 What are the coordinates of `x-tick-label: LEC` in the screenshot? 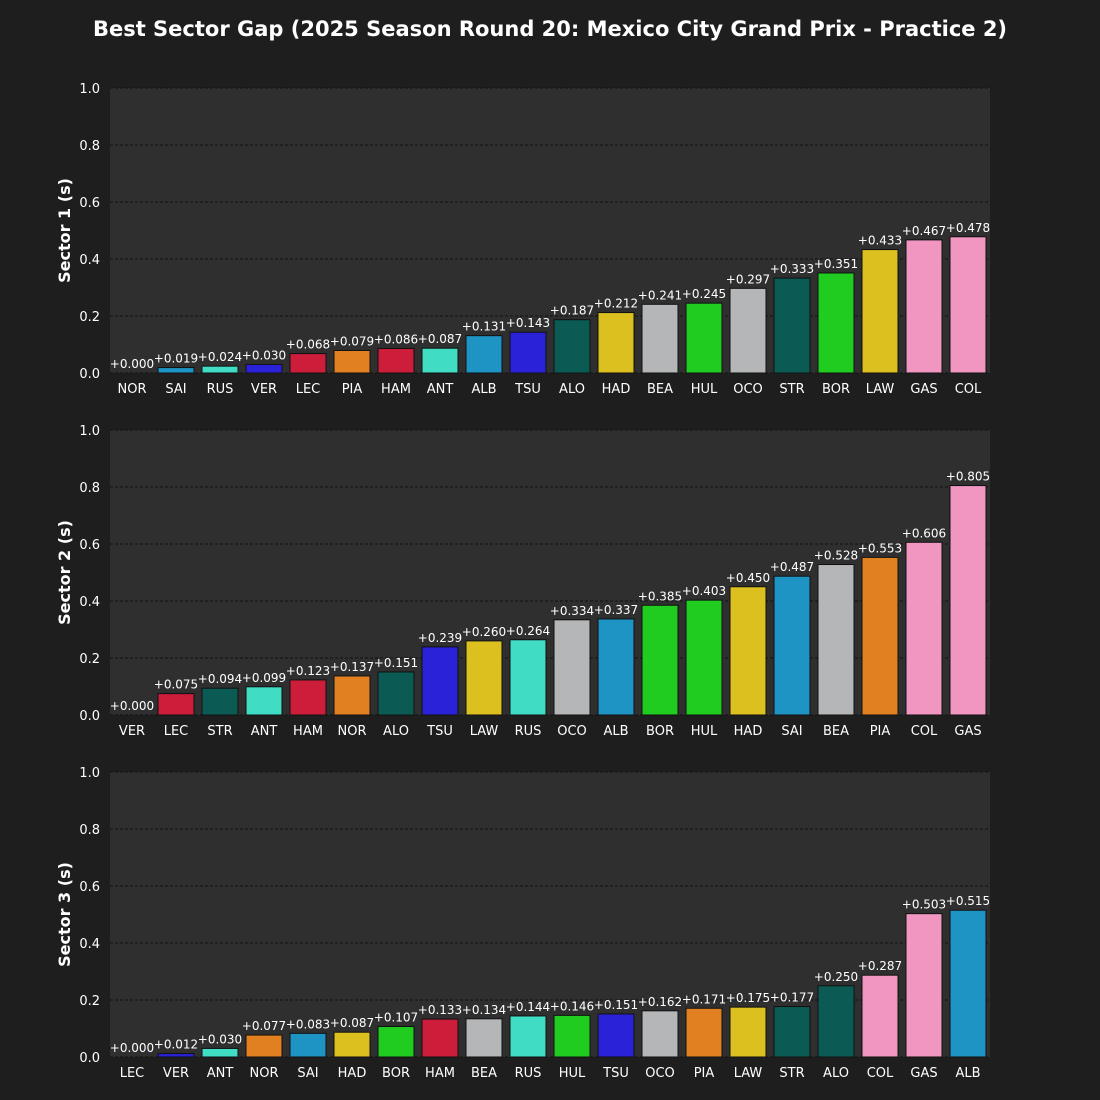 It's located at (308, 389).